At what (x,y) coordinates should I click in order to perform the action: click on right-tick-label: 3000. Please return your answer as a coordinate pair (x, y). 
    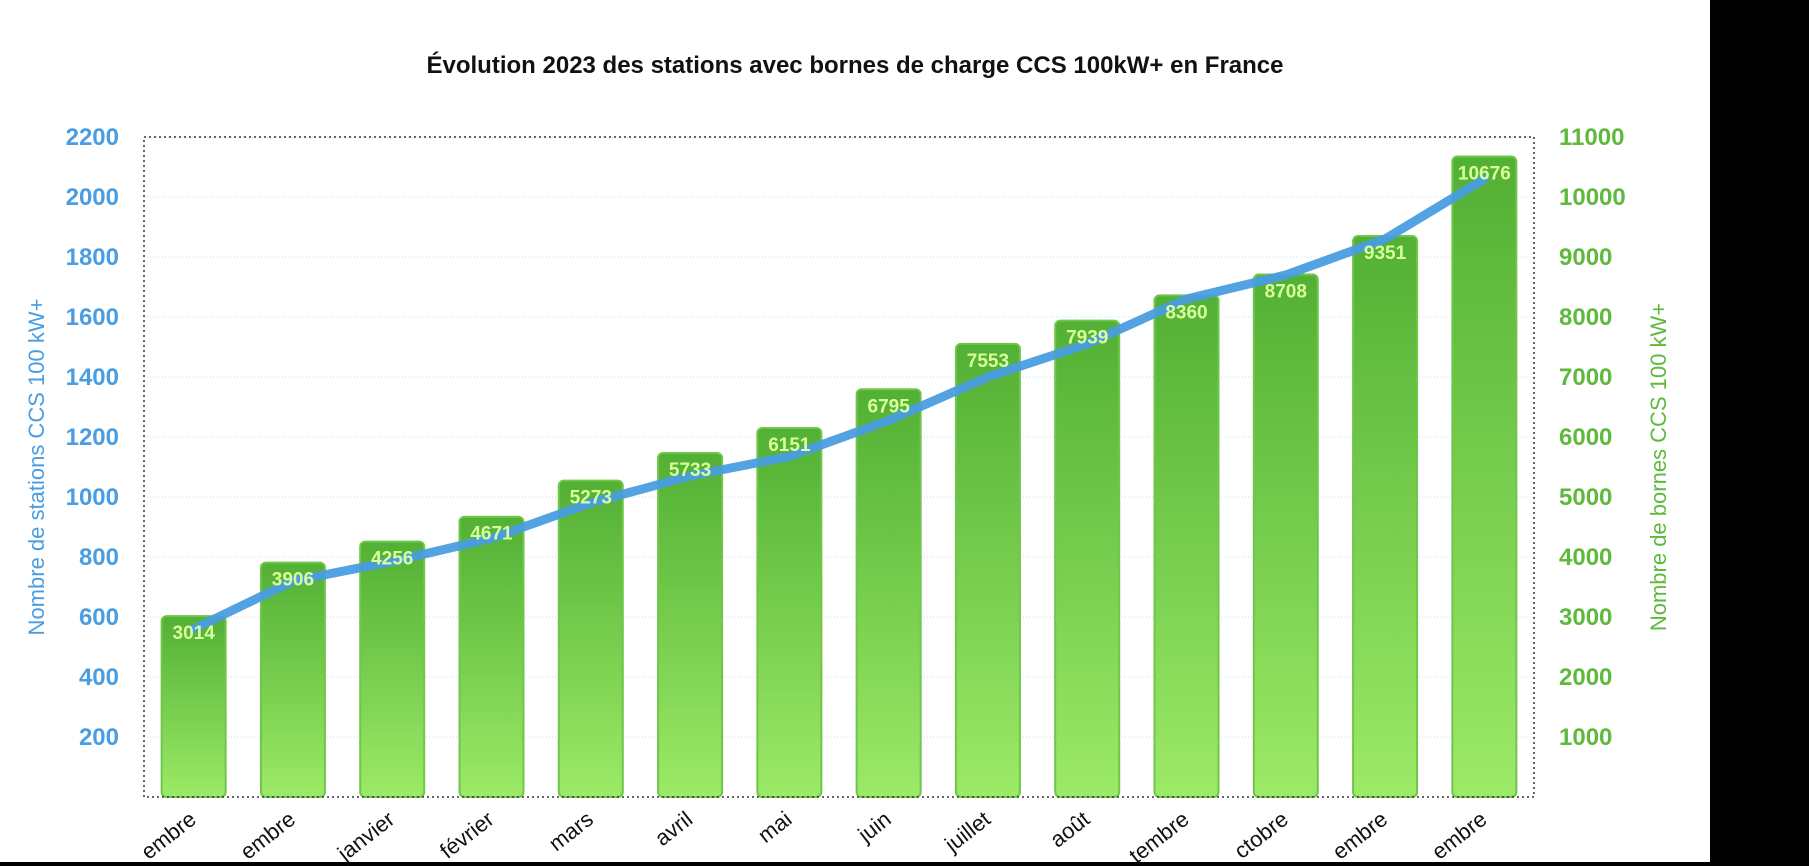
    Looking at the image, I should click on (1585, 617).